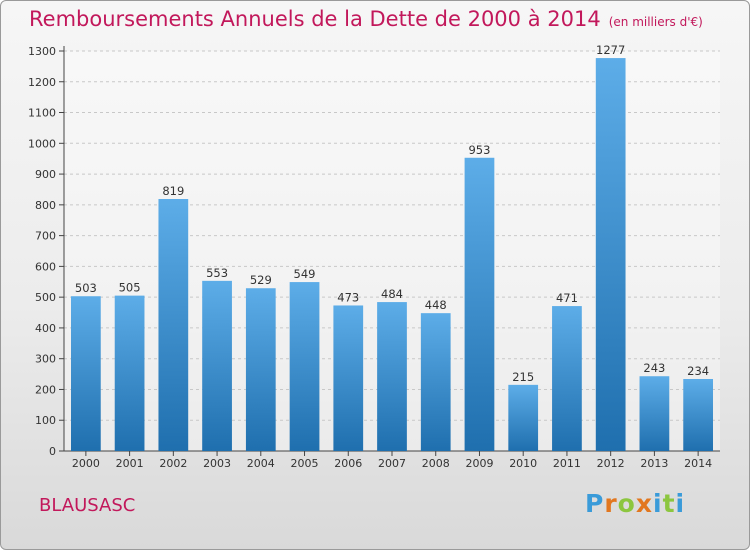  What do you see at coordinates (626, 503) in the screenshot?
I see `logo-letter: o` at bounding box center [626, 503].